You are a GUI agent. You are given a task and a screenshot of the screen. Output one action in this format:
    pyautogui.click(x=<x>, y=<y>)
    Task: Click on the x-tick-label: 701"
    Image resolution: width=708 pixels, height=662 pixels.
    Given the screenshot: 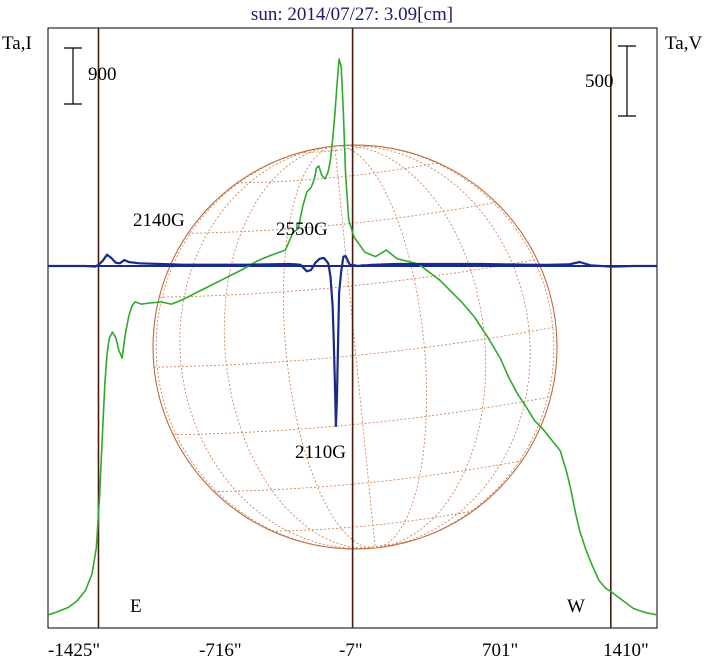 What is the action you would take?
    pyautogui.click(x=500, y=650)
    